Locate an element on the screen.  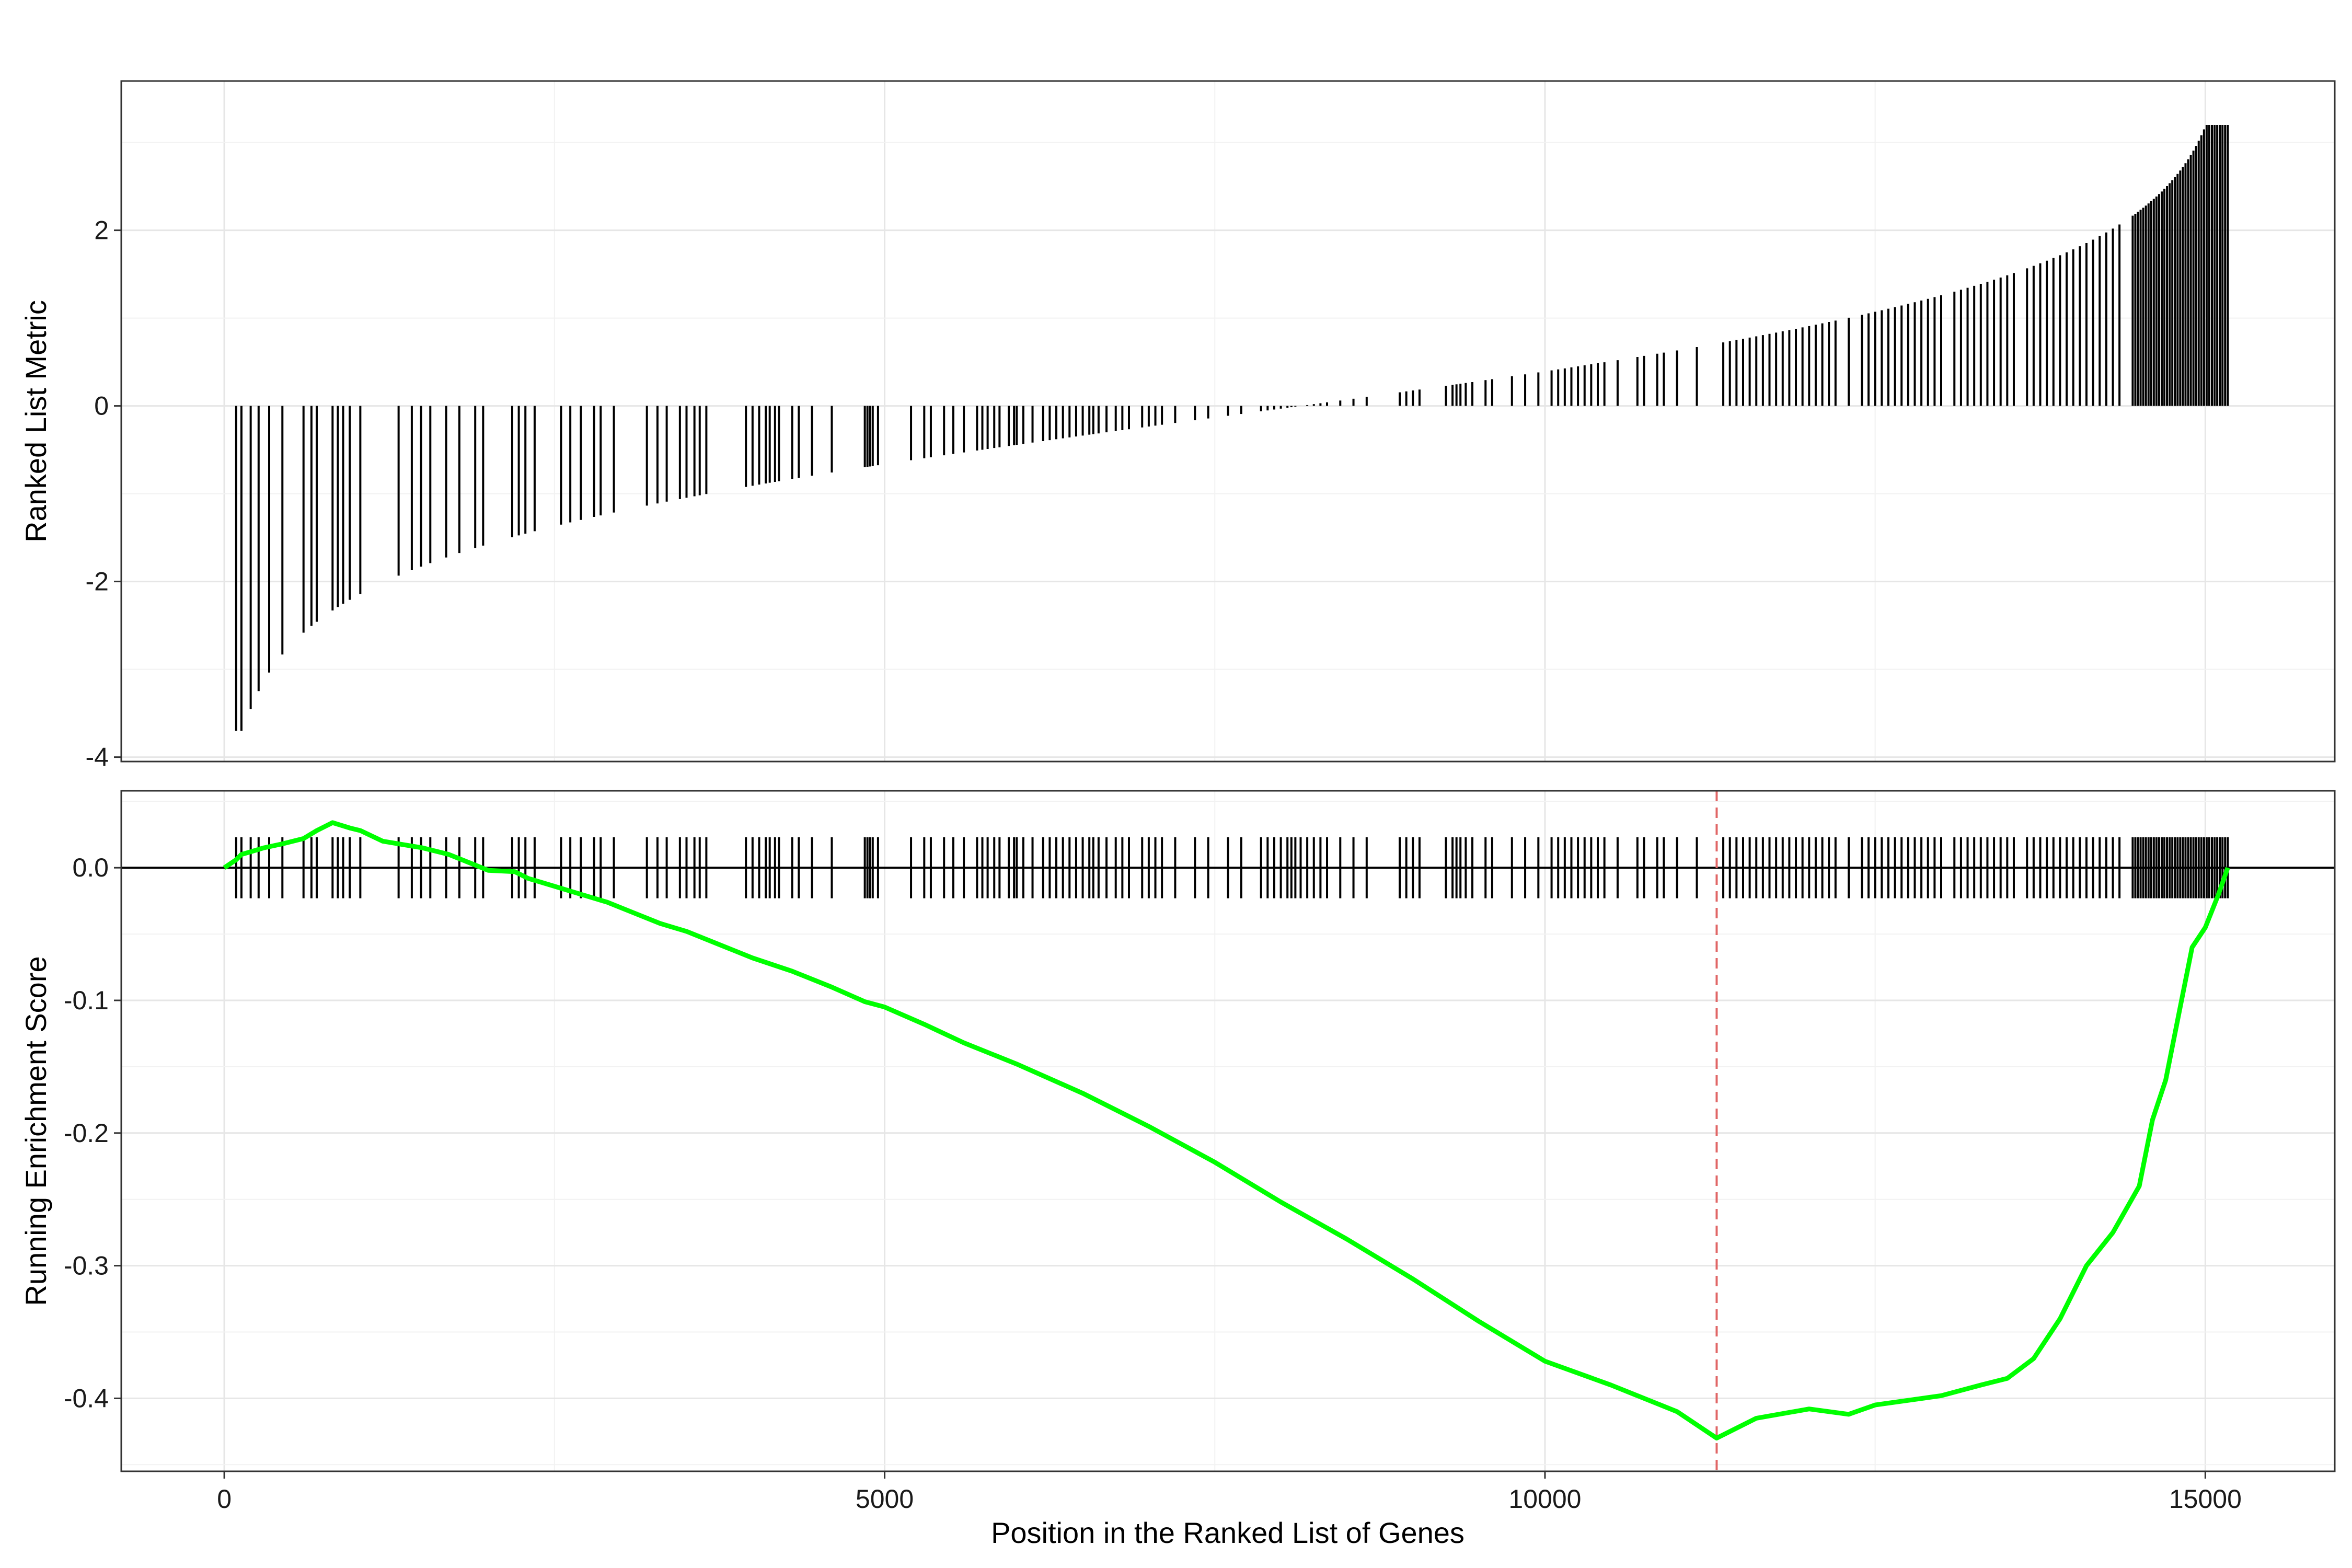
y-tick-label: -0.4 is located at coordinates (86, 1398).